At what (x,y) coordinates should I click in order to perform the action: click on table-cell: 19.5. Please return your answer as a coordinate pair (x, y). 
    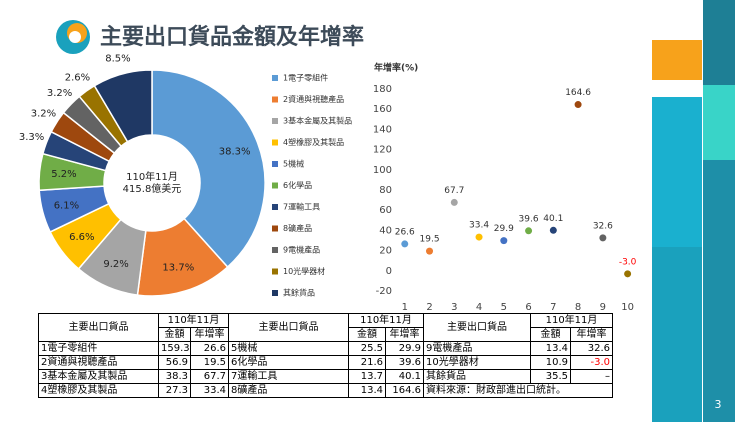
    Looking at the image, I should click on (209, 362).